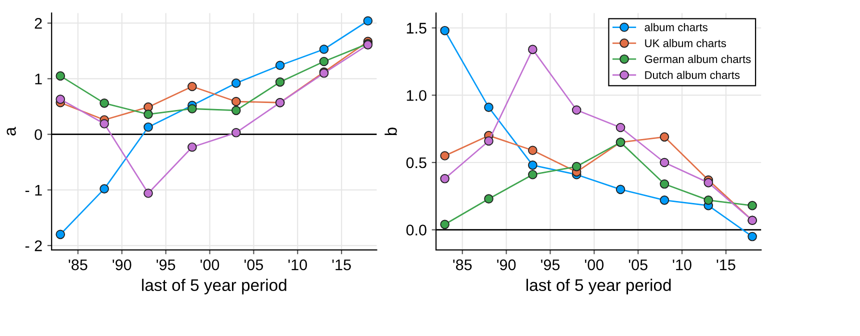 The width and height of the screenshot is (860, 336). Describe the element at coordinates (38, 79) in the screenshot. I see `y-tick-label: 1` at that location.